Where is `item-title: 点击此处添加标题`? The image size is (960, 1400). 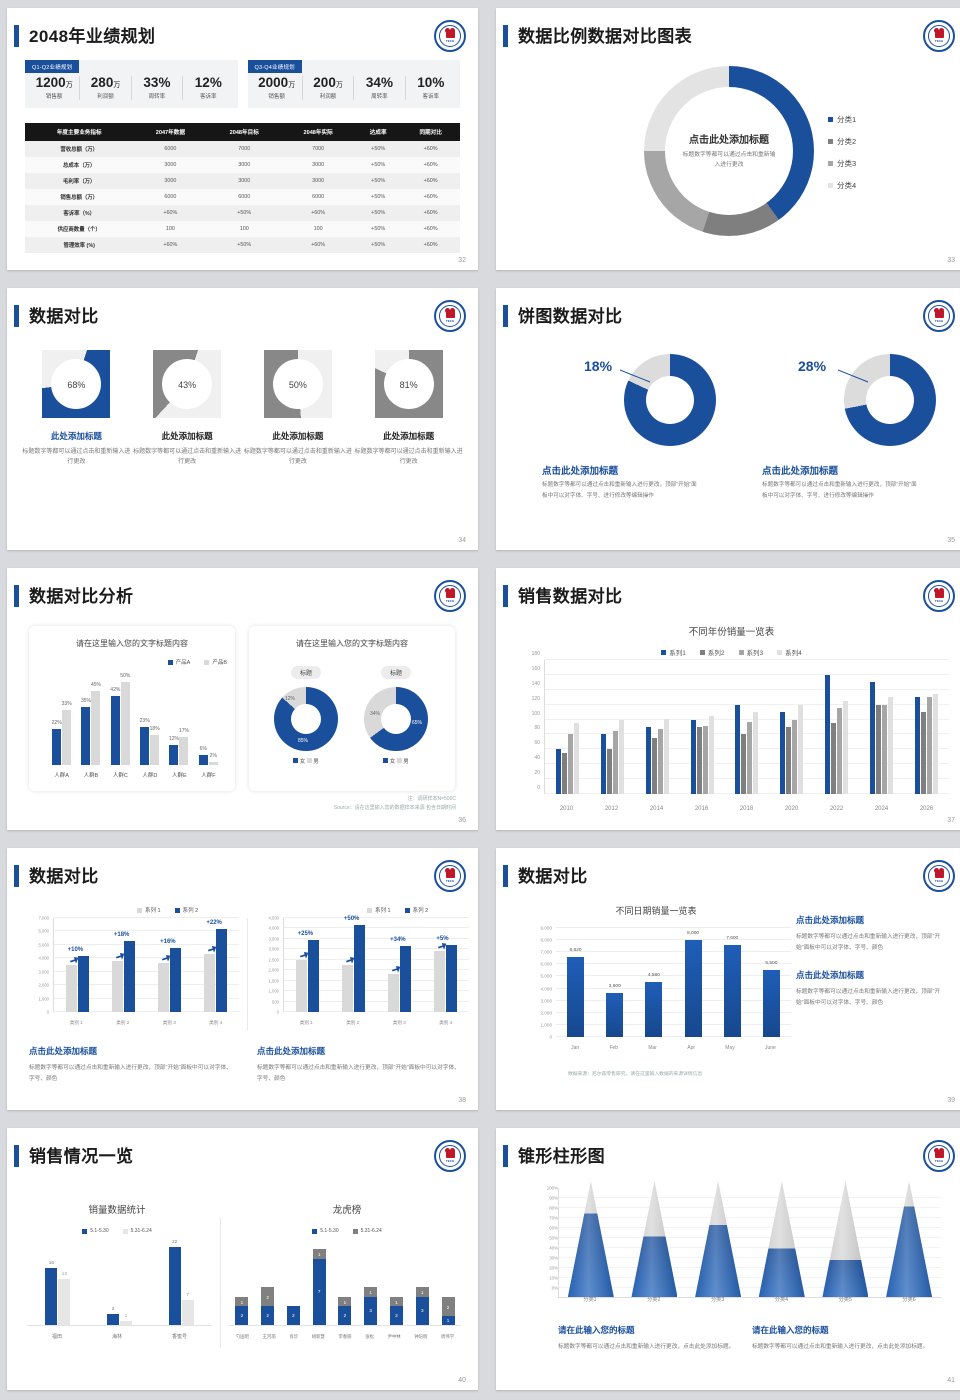
item-title: 点击此处添加标题 is located at coordinates (800, 471).